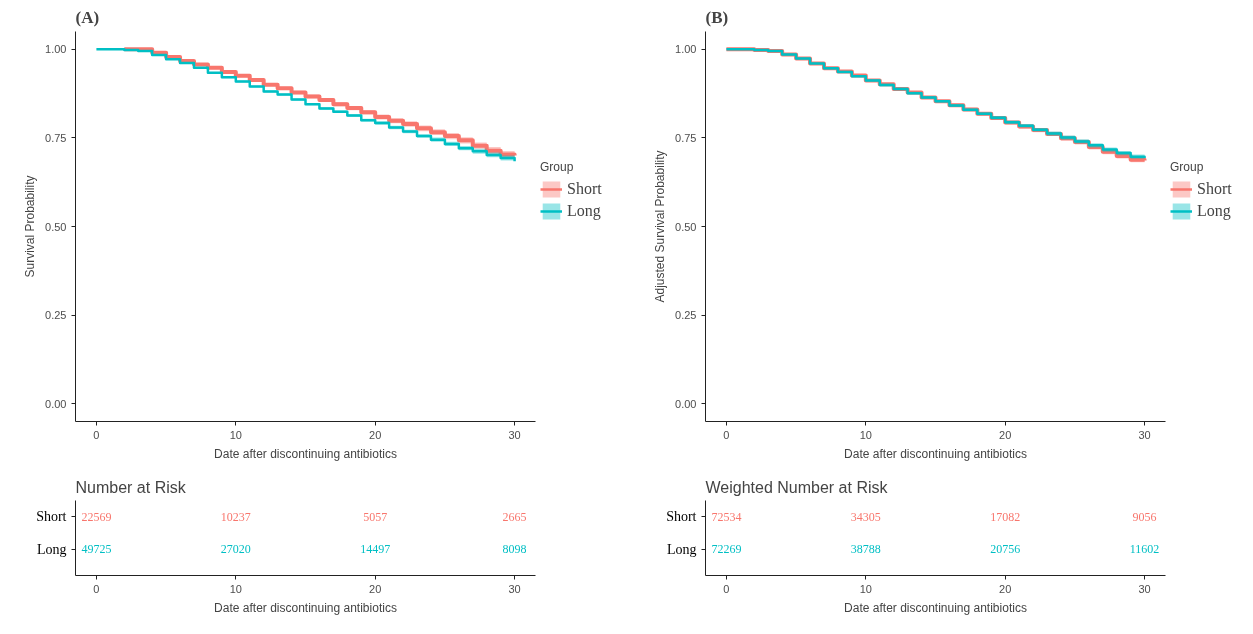 The image size is (1253, 634). Describe the element at coordinates (30, 226) in the screenshot. I see `y-axis-title: Survival Probability` at that location.